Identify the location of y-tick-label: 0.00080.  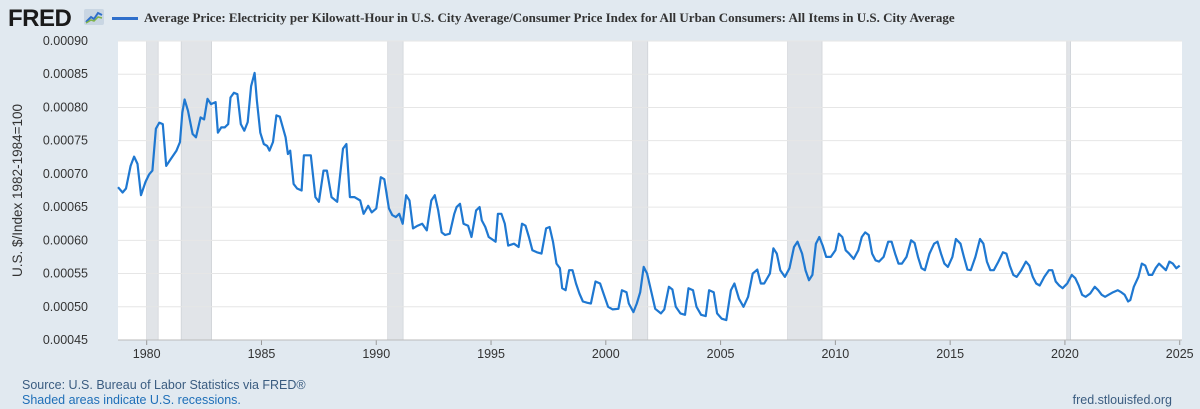
(65, 107).